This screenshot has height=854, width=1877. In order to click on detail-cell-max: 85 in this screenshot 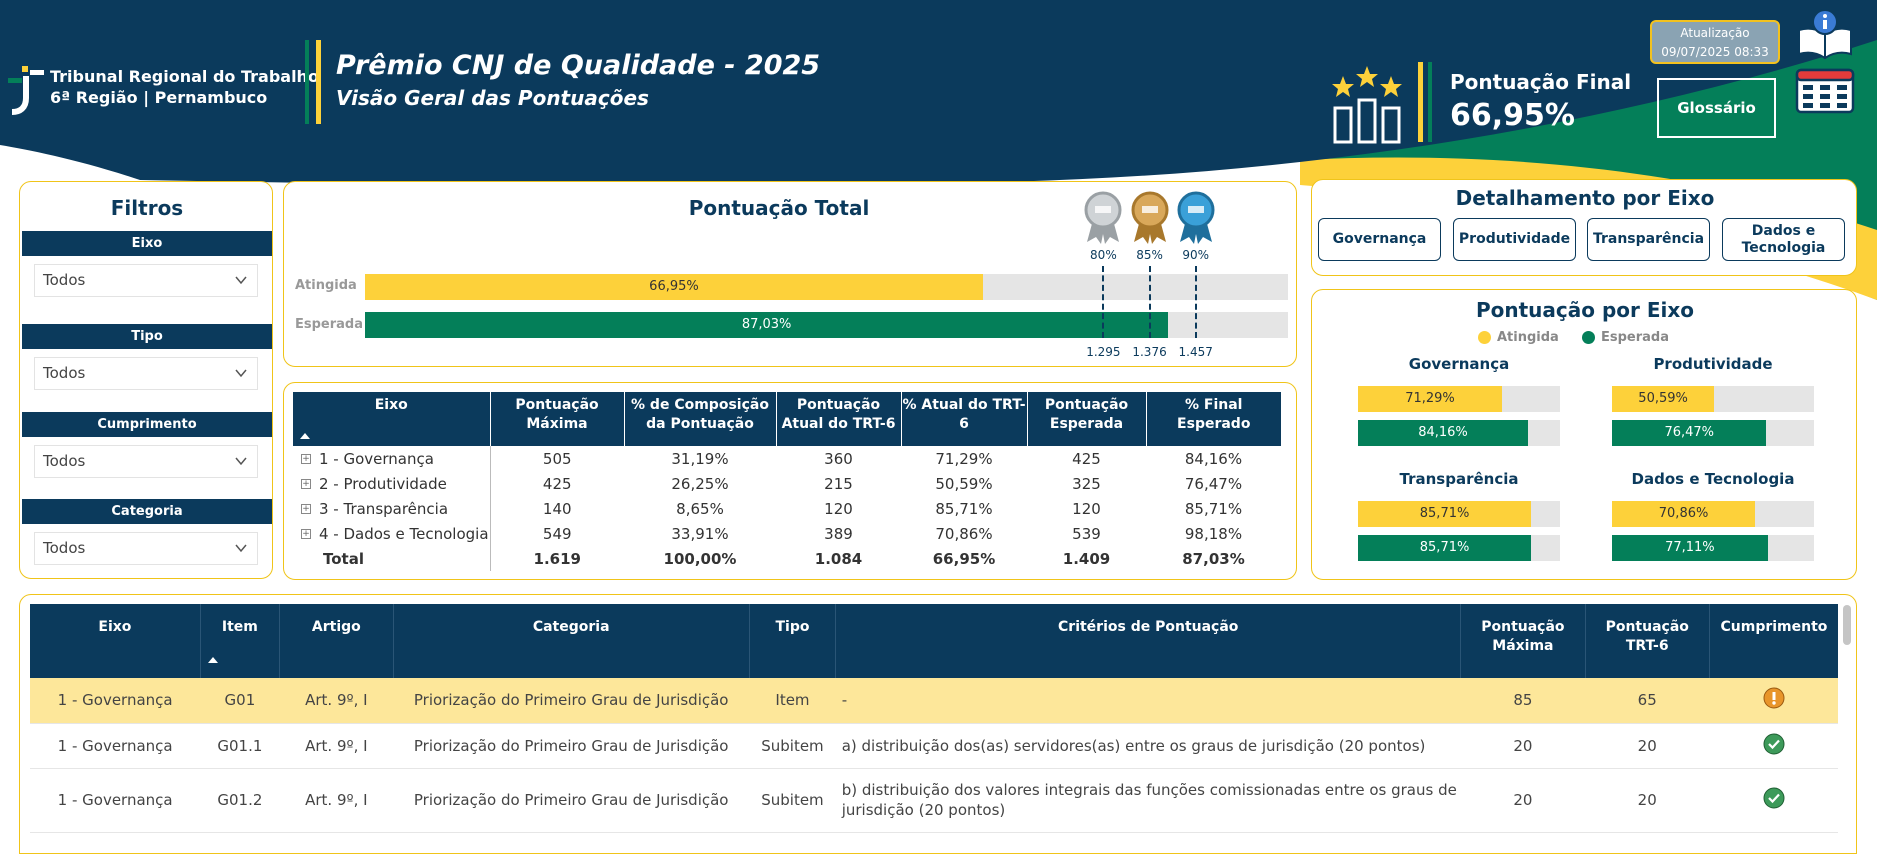, I will do `click(1523, 701)`.